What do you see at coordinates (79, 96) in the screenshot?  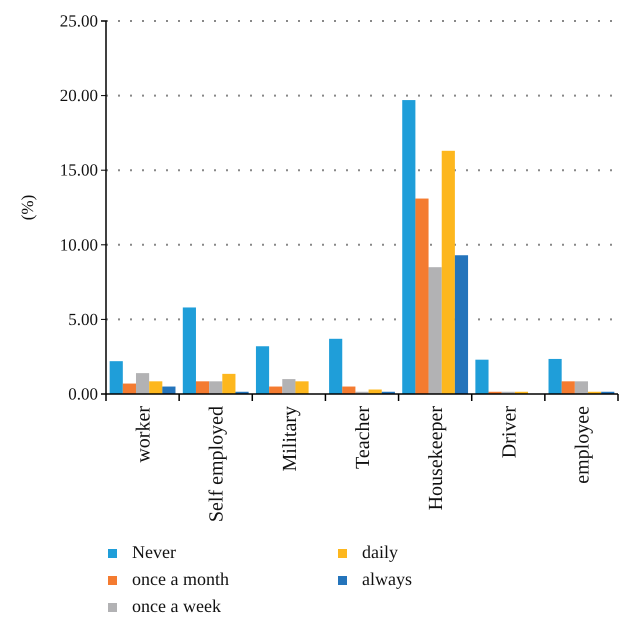 I see `y-tick-label: 20.00` at bounding box center [79, 96].